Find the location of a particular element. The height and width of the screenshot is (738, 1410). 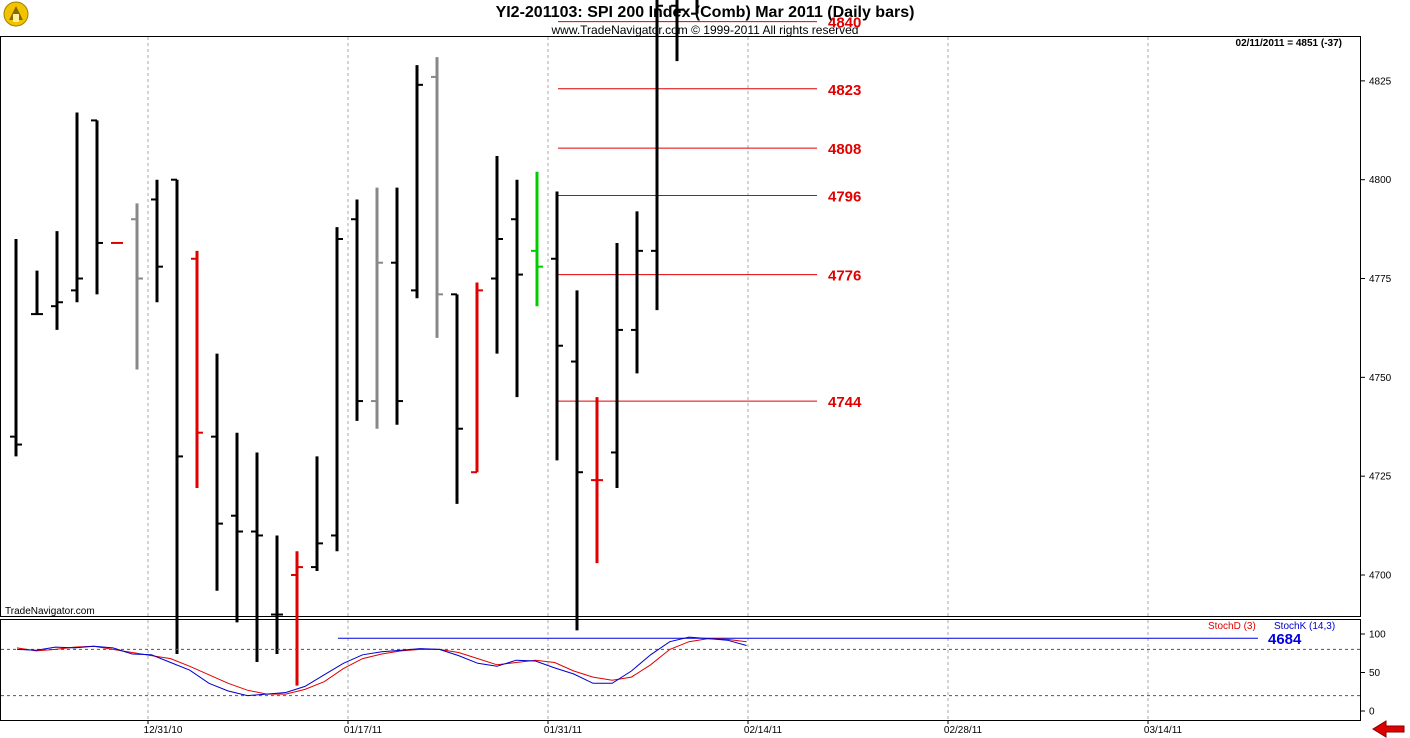

stochd-line is located at coordinates (381, 666).